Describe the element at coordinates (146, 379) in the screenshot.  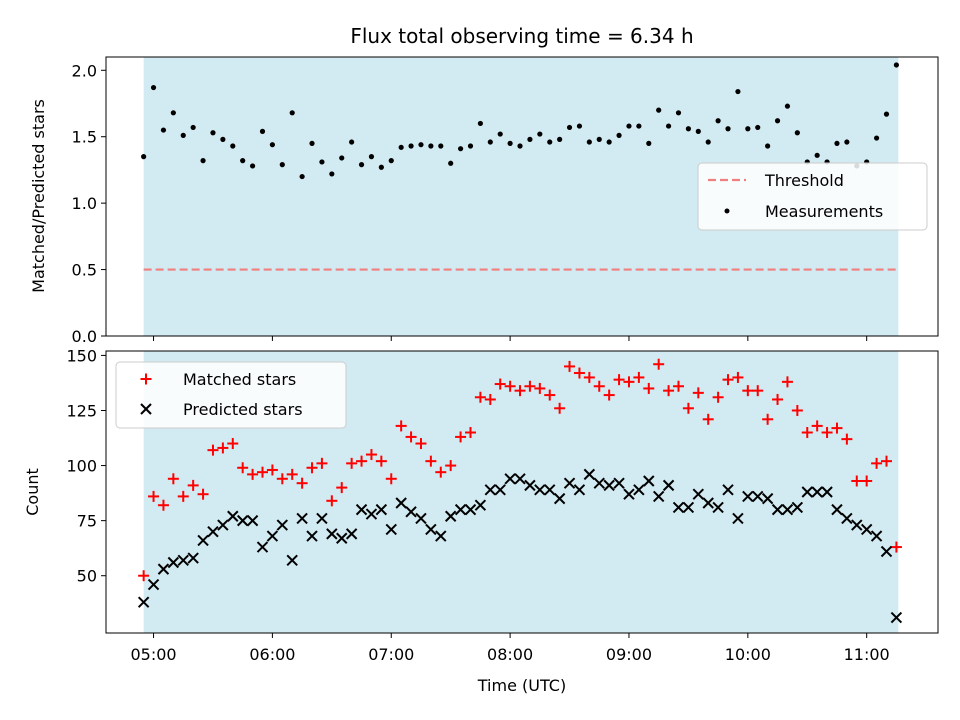
I see `legend-plus-marker` at that location.